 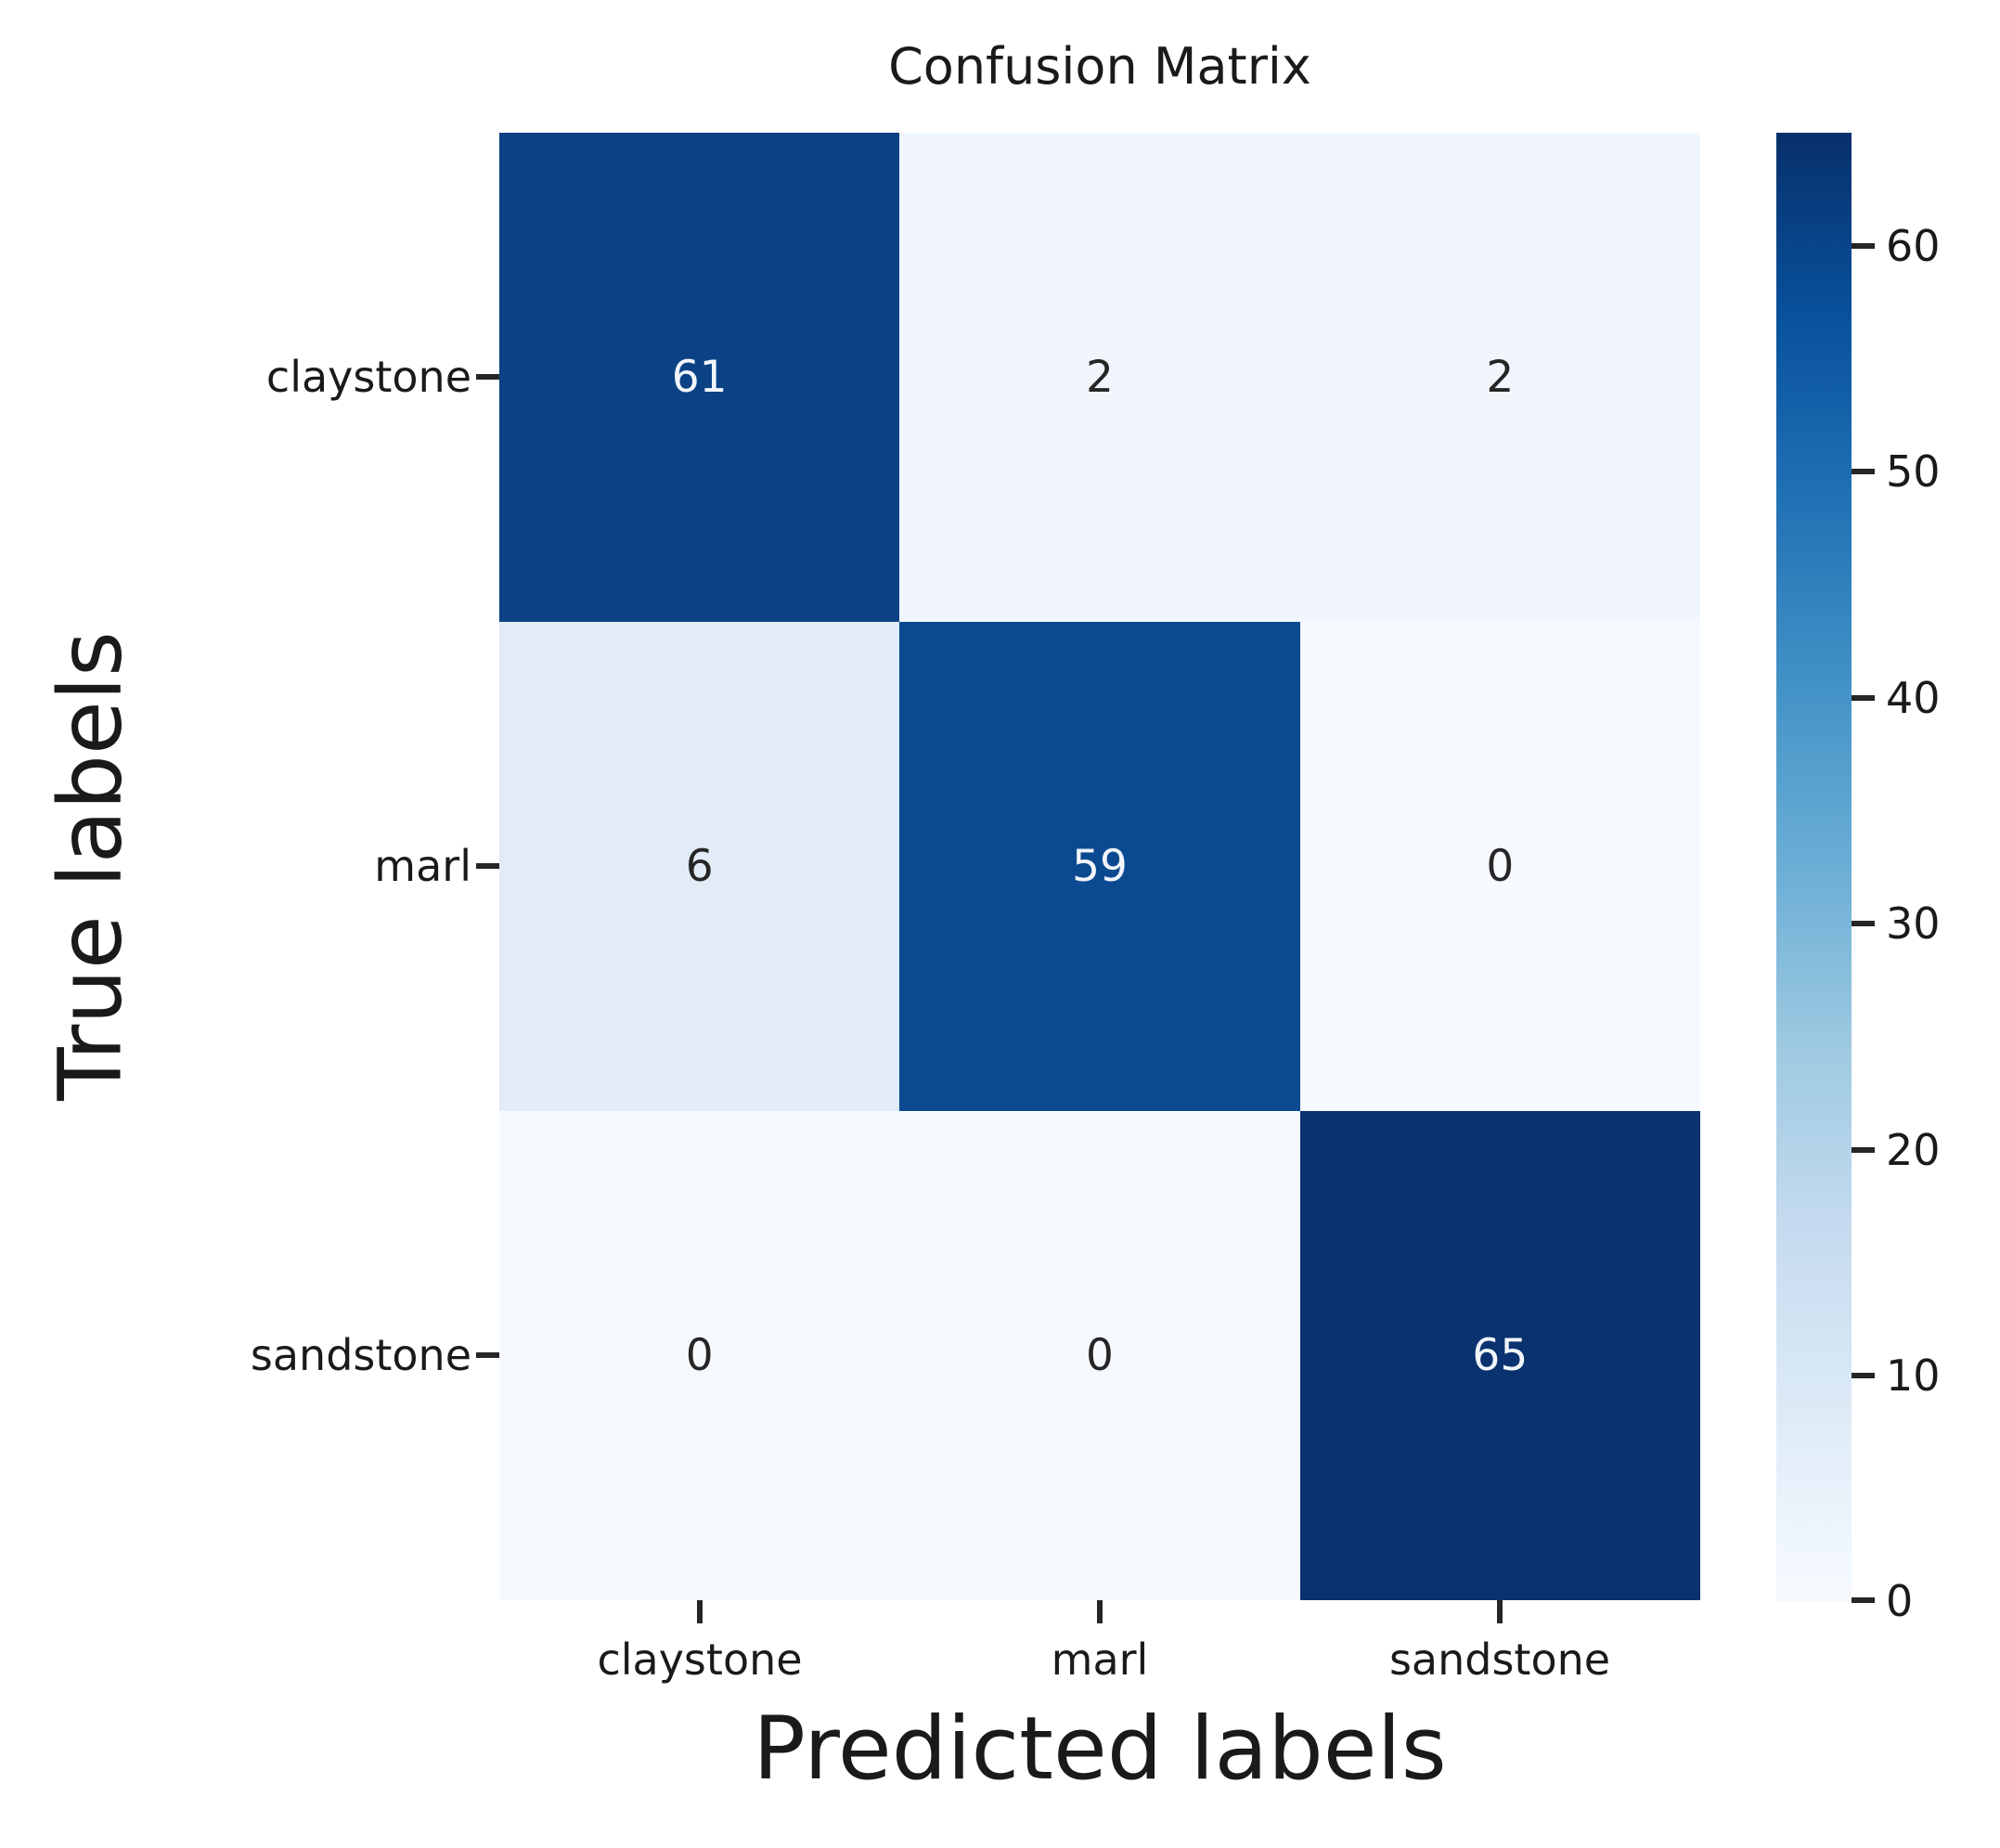 What do you see at coordinates (1913, 923) in the screenshot?
I see `colorbar-tick-label: 30` at bounding box center [1913, 923].